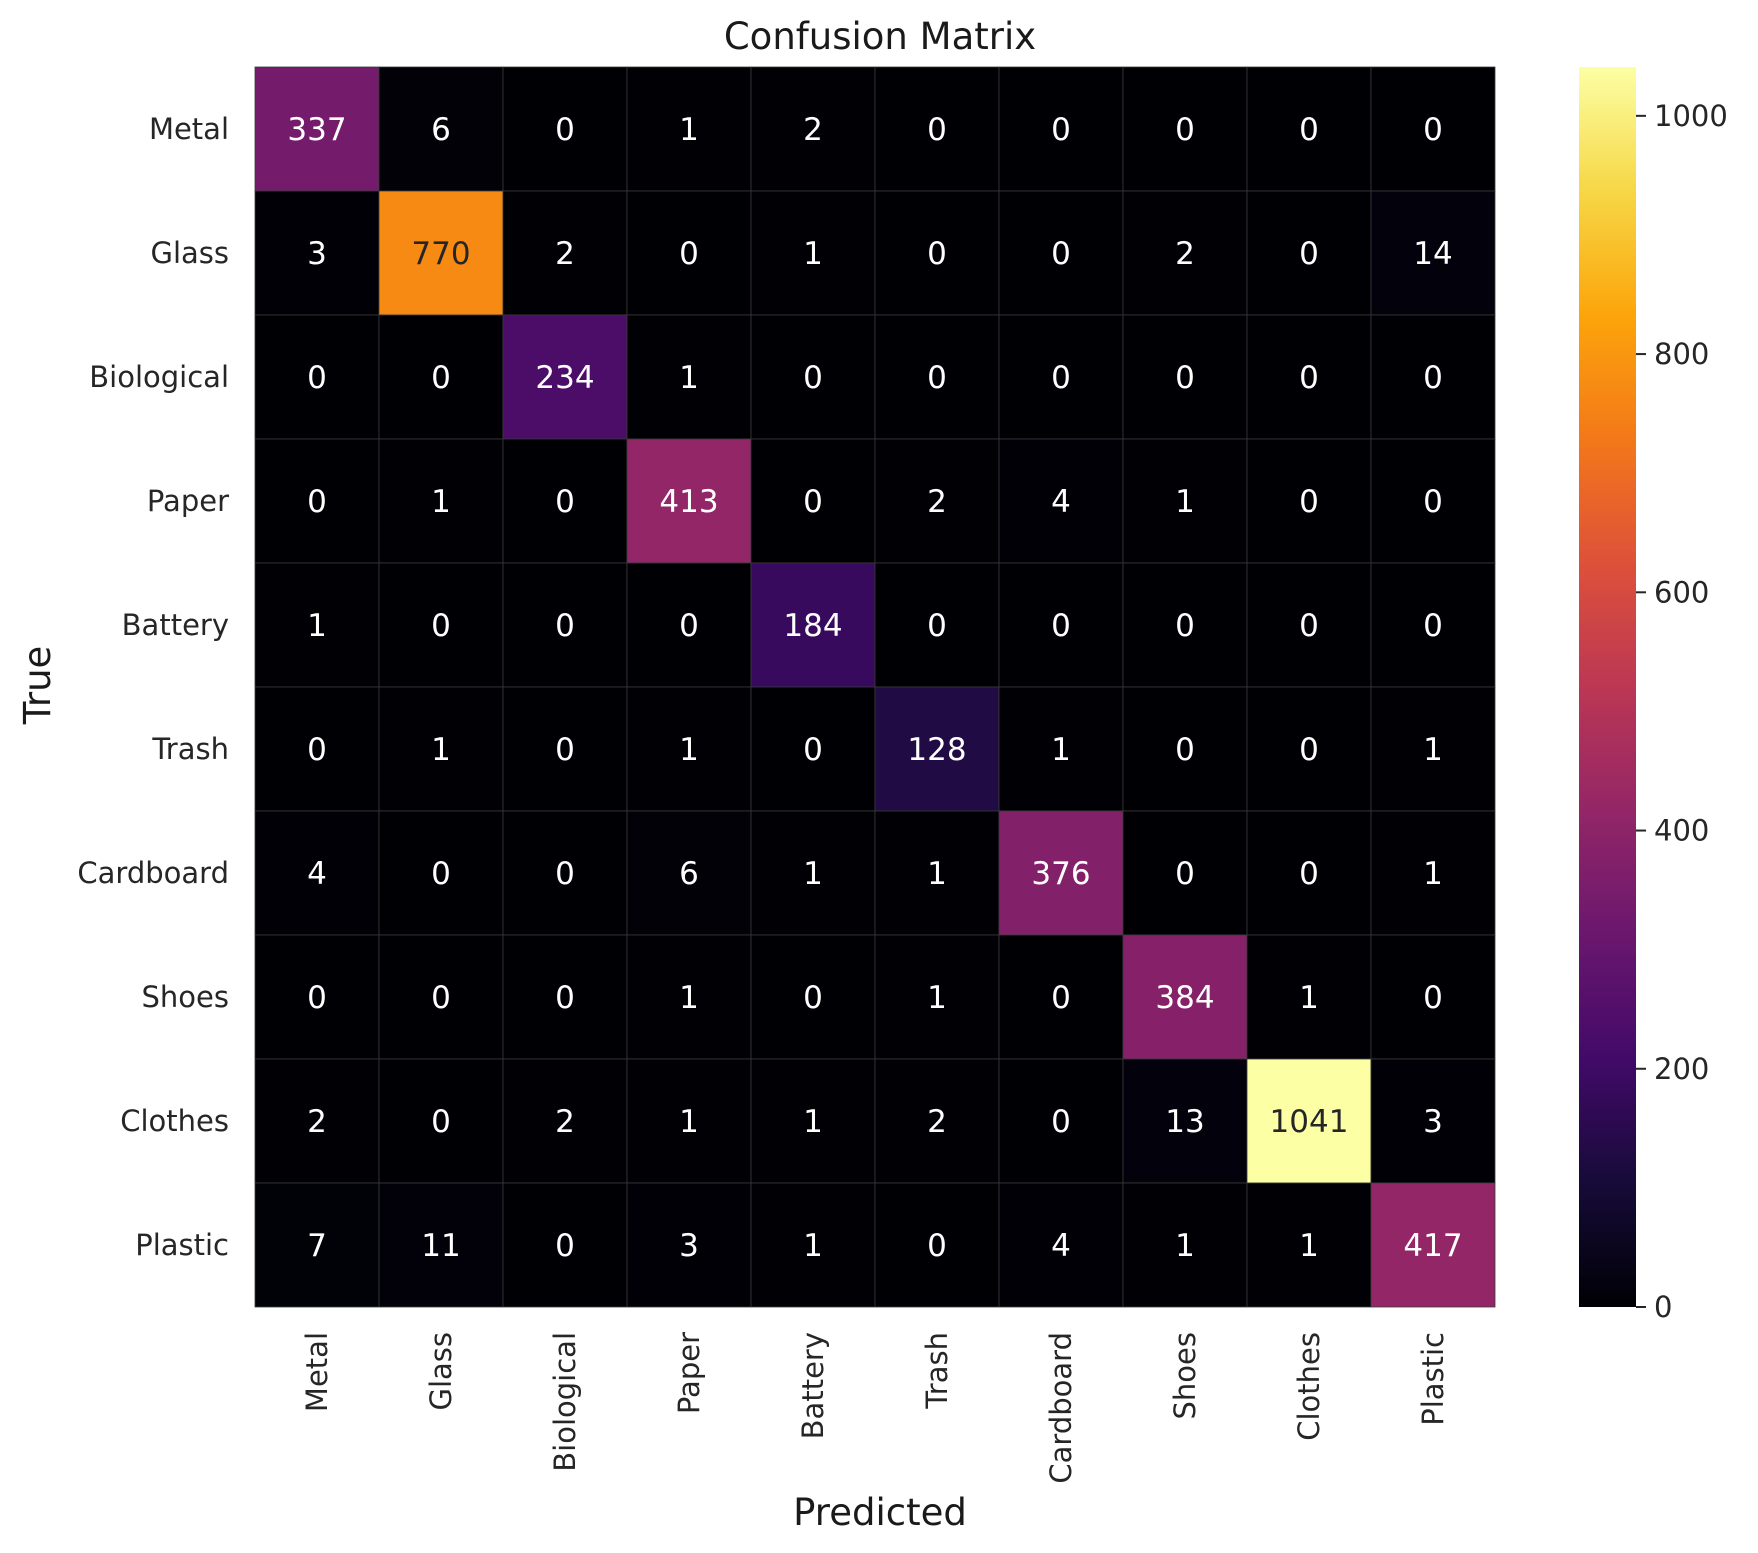  What do you see at coordinates (1682, 711) in the screenshot?
I see `colorbar-ticks: 0 200 400 600 800 1000` at bounding box center [1682, 711].